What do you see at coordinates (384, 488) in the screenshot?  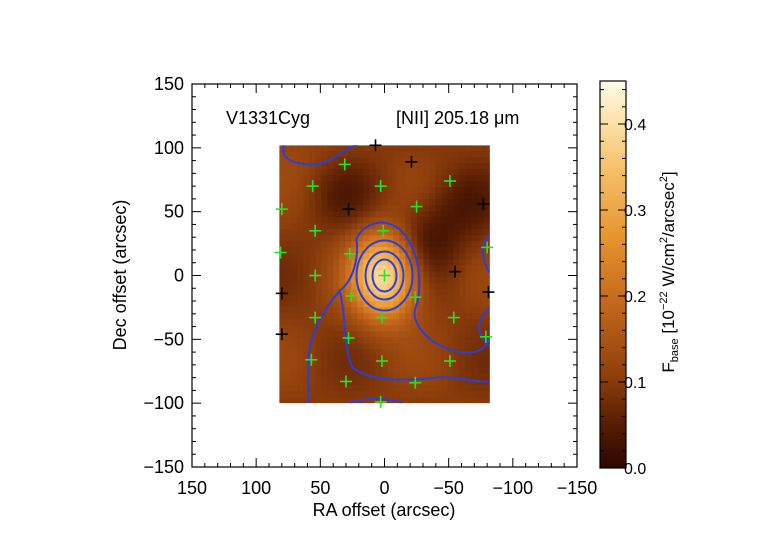 I see `x-tick-label: 0` at bounding box center [384, 488].